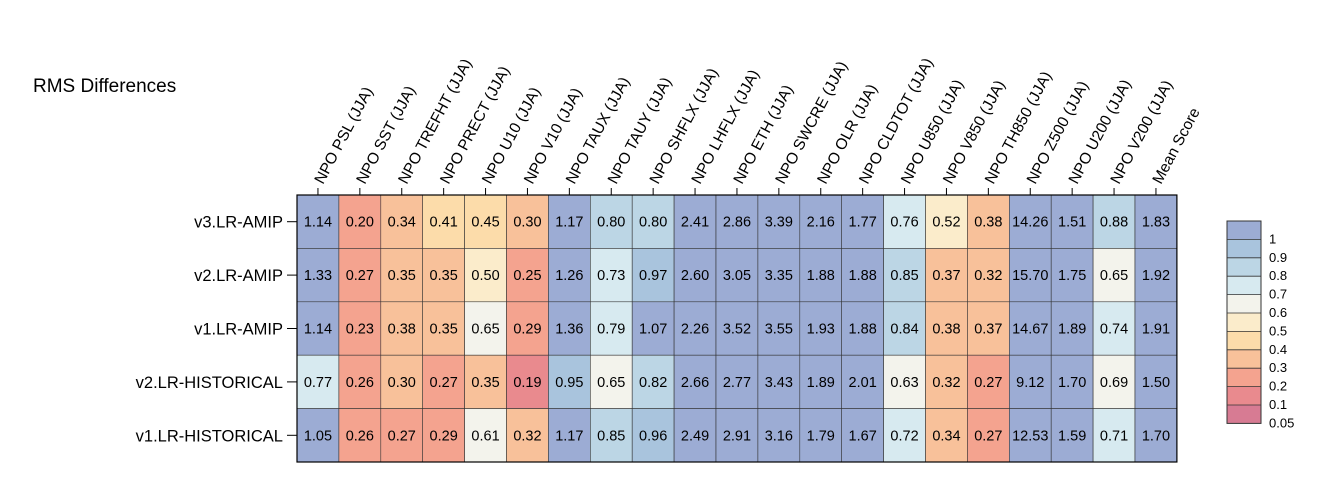  What do you see at coordinates (1278, 330) in the screenshot?
I see `colorbar-label: 0.5` at bounding box center [1278, 330].